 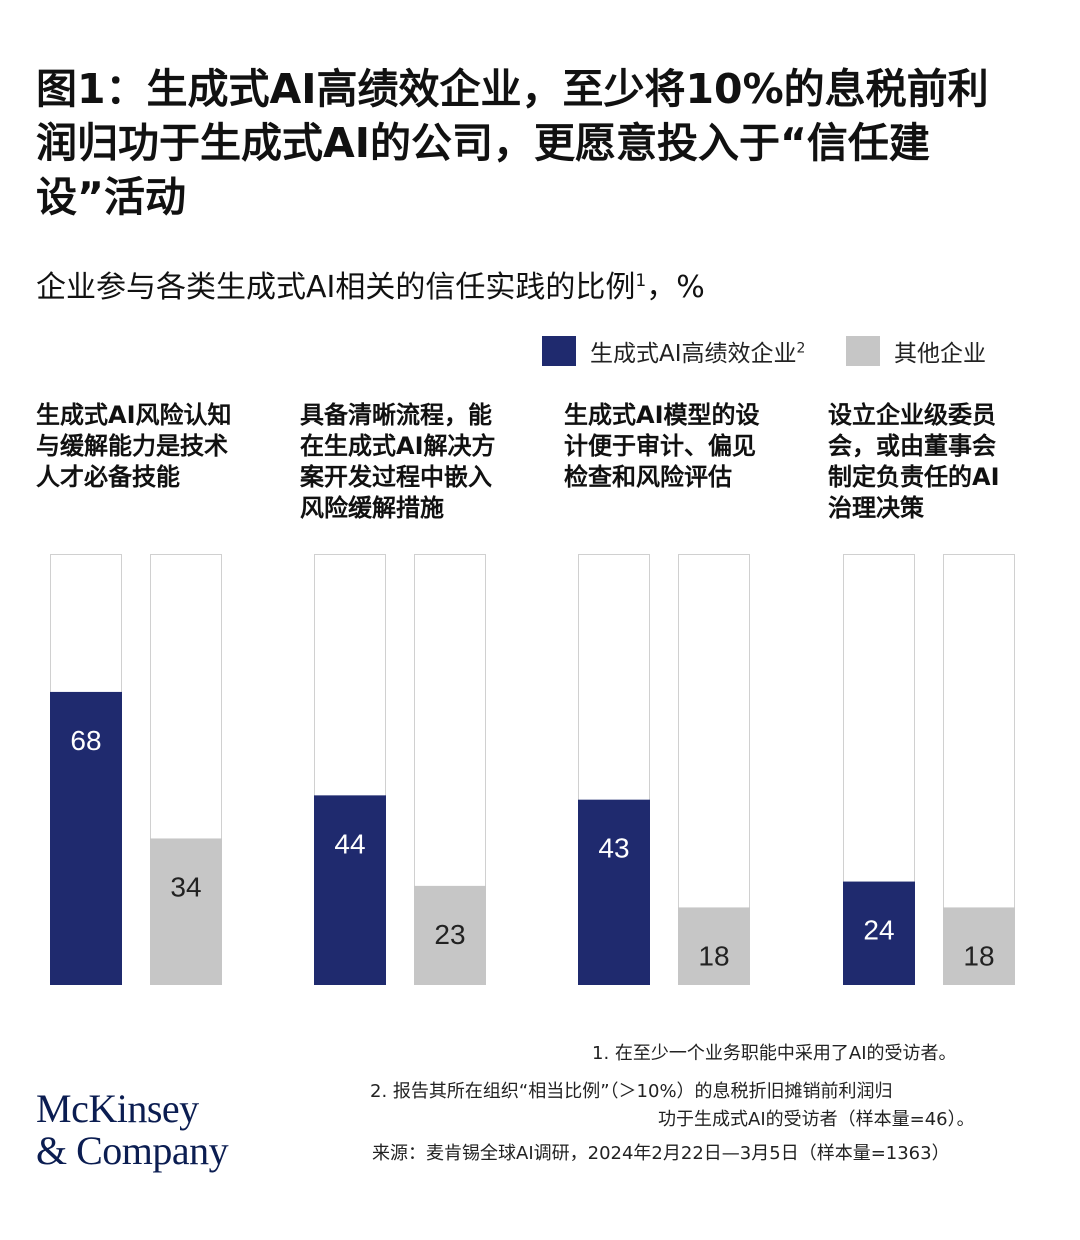 What do you see at coordinates (912, 415) in the screenshot?
I see `category-4-line-1: 设立企业级委员` at bounding box center [912, 415].